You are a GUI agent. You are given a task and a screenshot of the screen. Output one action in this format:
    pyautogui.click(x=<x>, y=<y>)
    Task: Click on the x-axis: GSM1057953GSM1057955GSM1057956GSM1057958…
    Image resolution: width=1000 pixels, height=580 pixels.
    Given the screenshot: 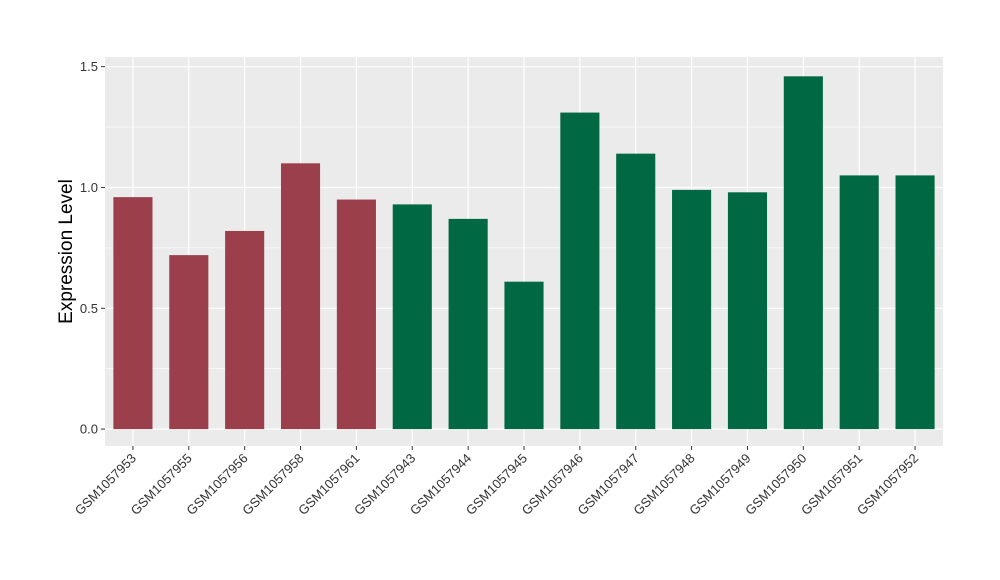 What is the action you would take?
    pyautogui.click(x=496, y=482)
    